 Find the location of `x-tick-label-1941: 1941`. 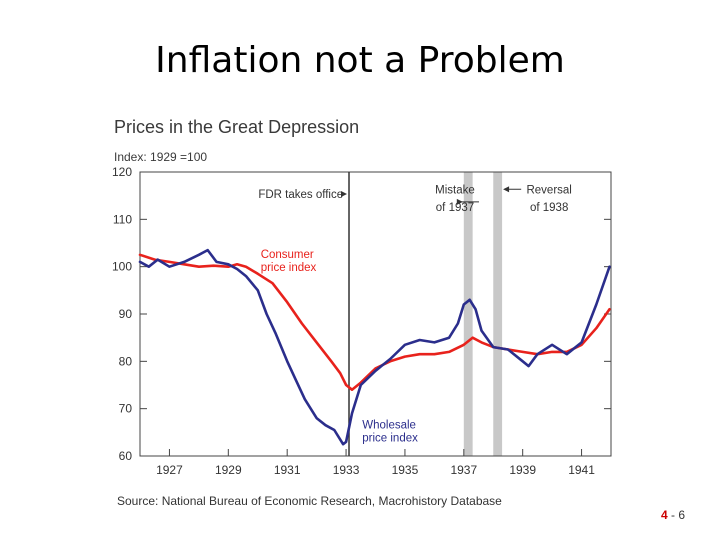

x-tick-label-1941: 1941 is located at coordinates (581, 470).